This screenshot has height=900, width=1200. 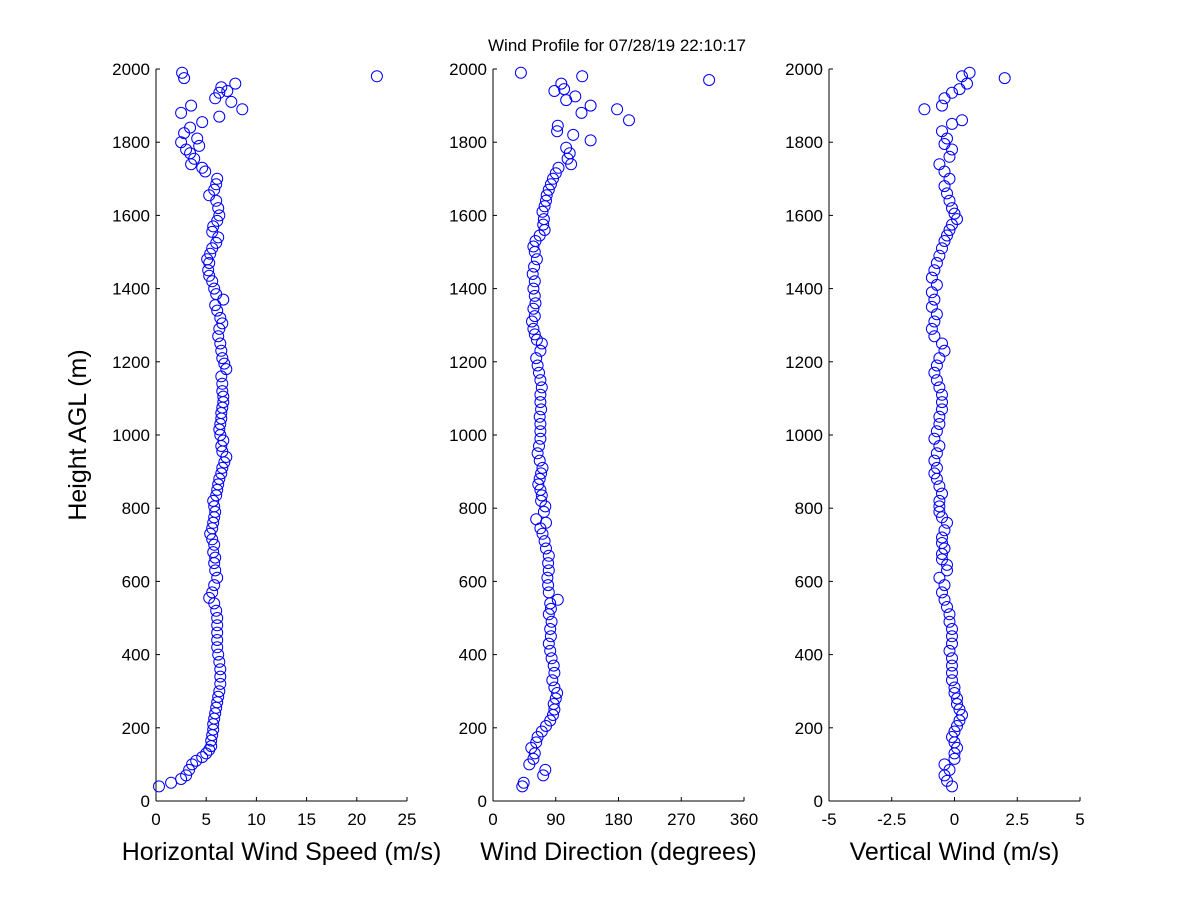 What do you see at coordinates (131, 362) in the screenshot?
I see `speed-y-tick-label: 1200` at bounding box center [131, 362].